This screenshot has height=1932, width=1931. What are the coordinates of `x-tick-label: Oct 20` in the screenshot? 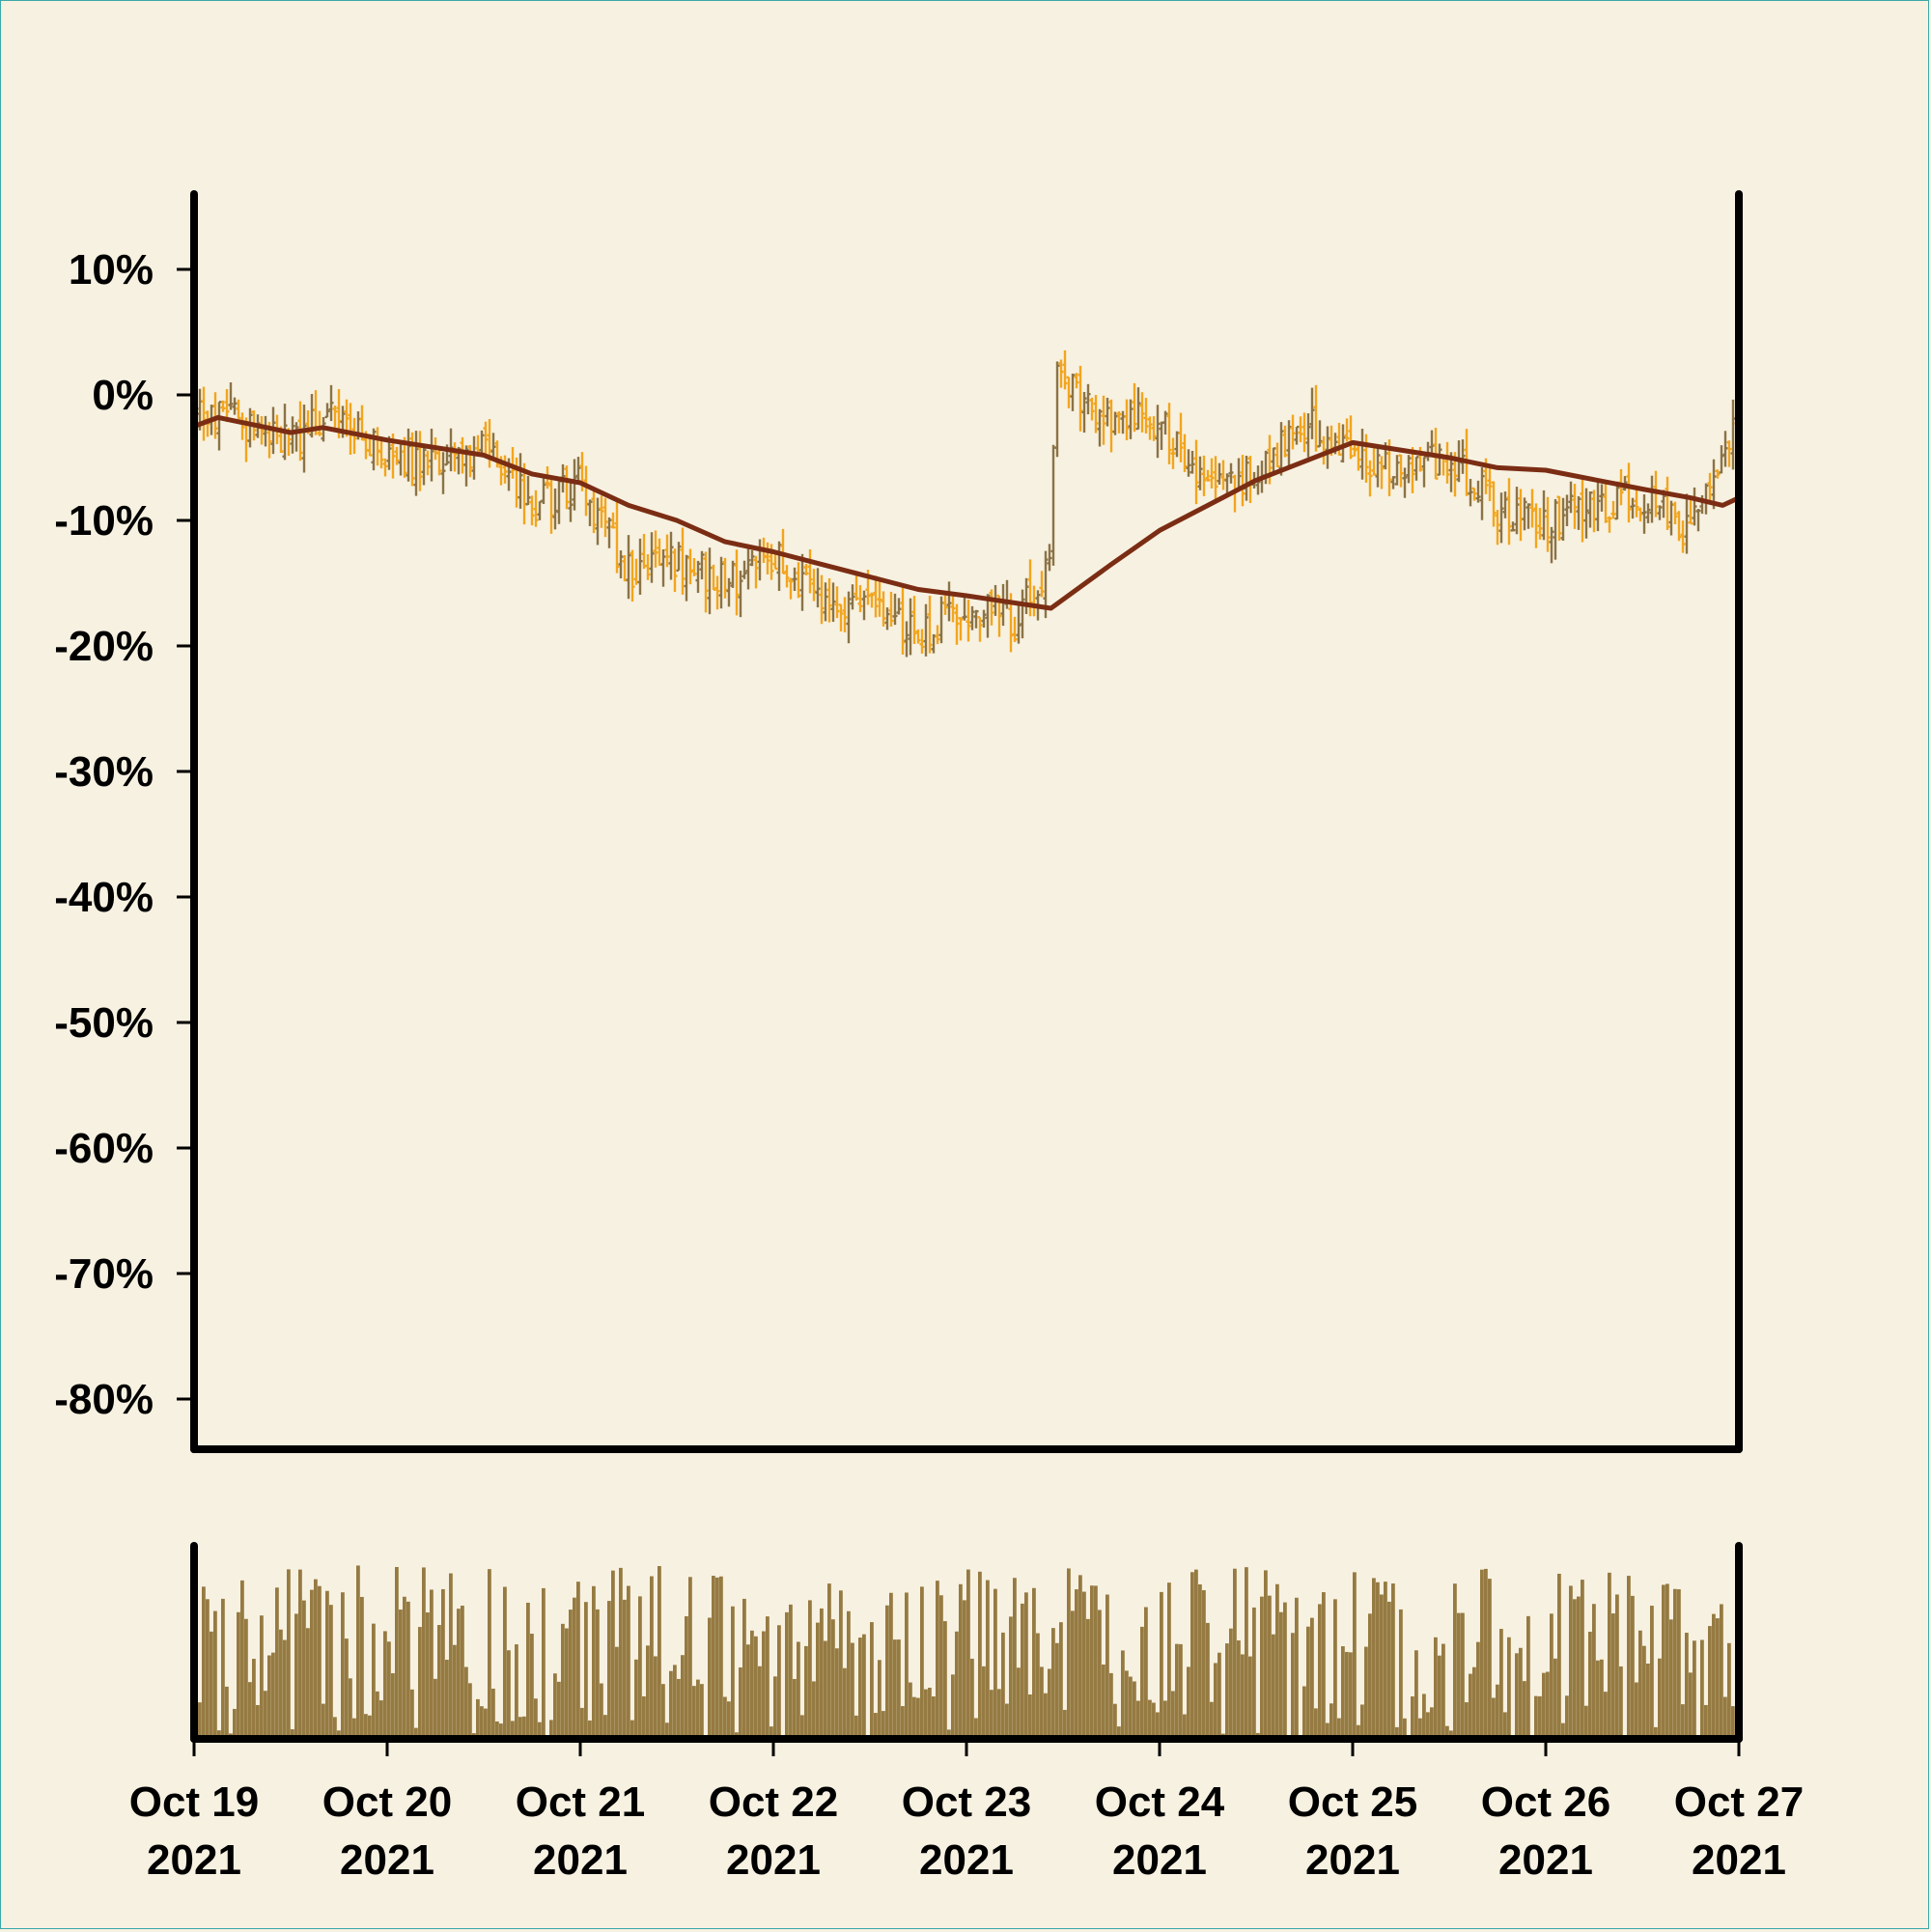 It's located at (387, 1802).